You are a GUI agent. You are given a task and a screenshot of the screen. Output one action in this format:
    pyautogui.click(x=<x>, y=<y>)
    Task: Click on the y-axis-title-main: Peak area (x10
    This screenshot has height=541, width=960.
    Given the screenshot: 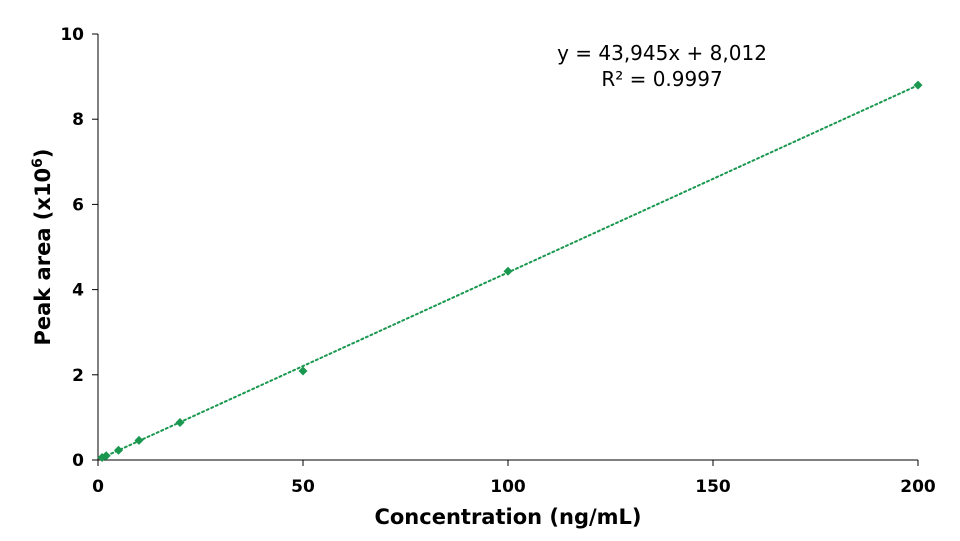 What is the action you would take?
    pyautogui.click(x=43, y=257)
    